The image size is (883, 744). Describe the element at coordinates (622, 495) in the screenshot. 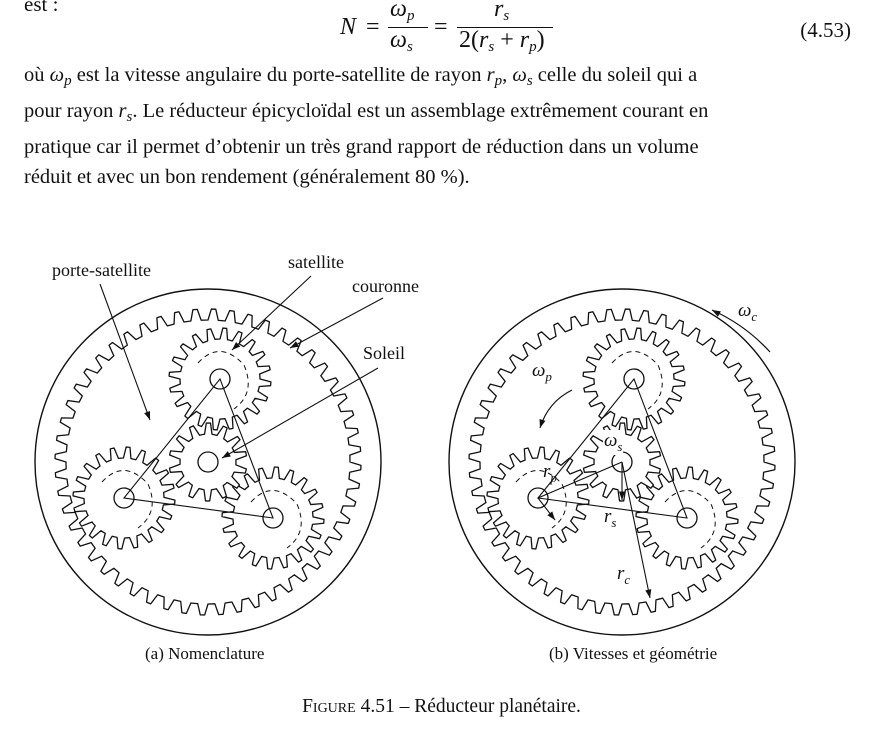

I see `radius-r-s-arrowhead` at that location.